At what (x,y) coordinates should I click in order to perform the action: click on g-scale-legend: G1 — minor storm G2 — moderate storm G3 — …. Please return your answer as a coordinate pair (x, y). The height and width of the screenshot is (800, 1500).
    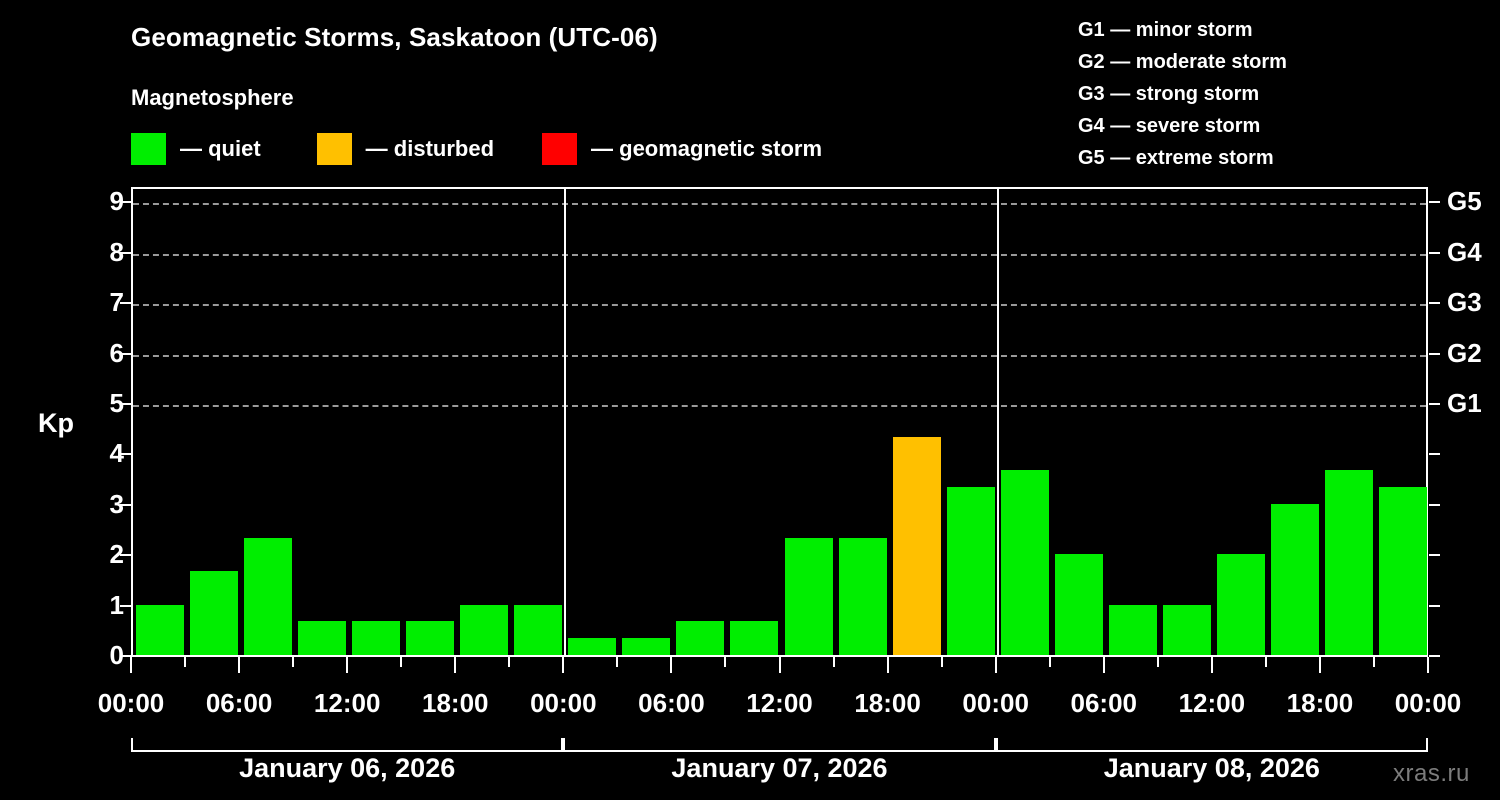
    Looking at the image, I should click on (1182, 94).